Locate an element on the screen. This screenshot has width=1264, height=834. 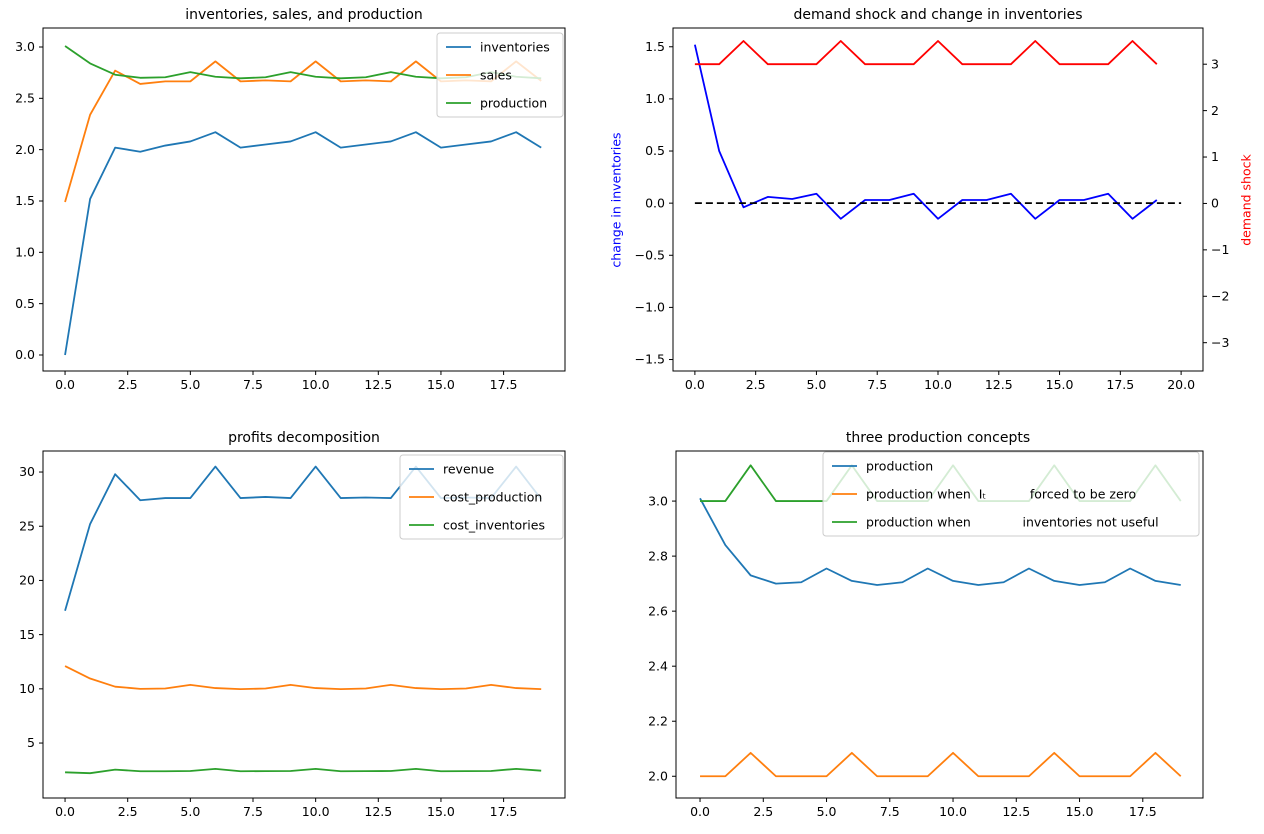
series-lines is located at coordinates (938, 130).